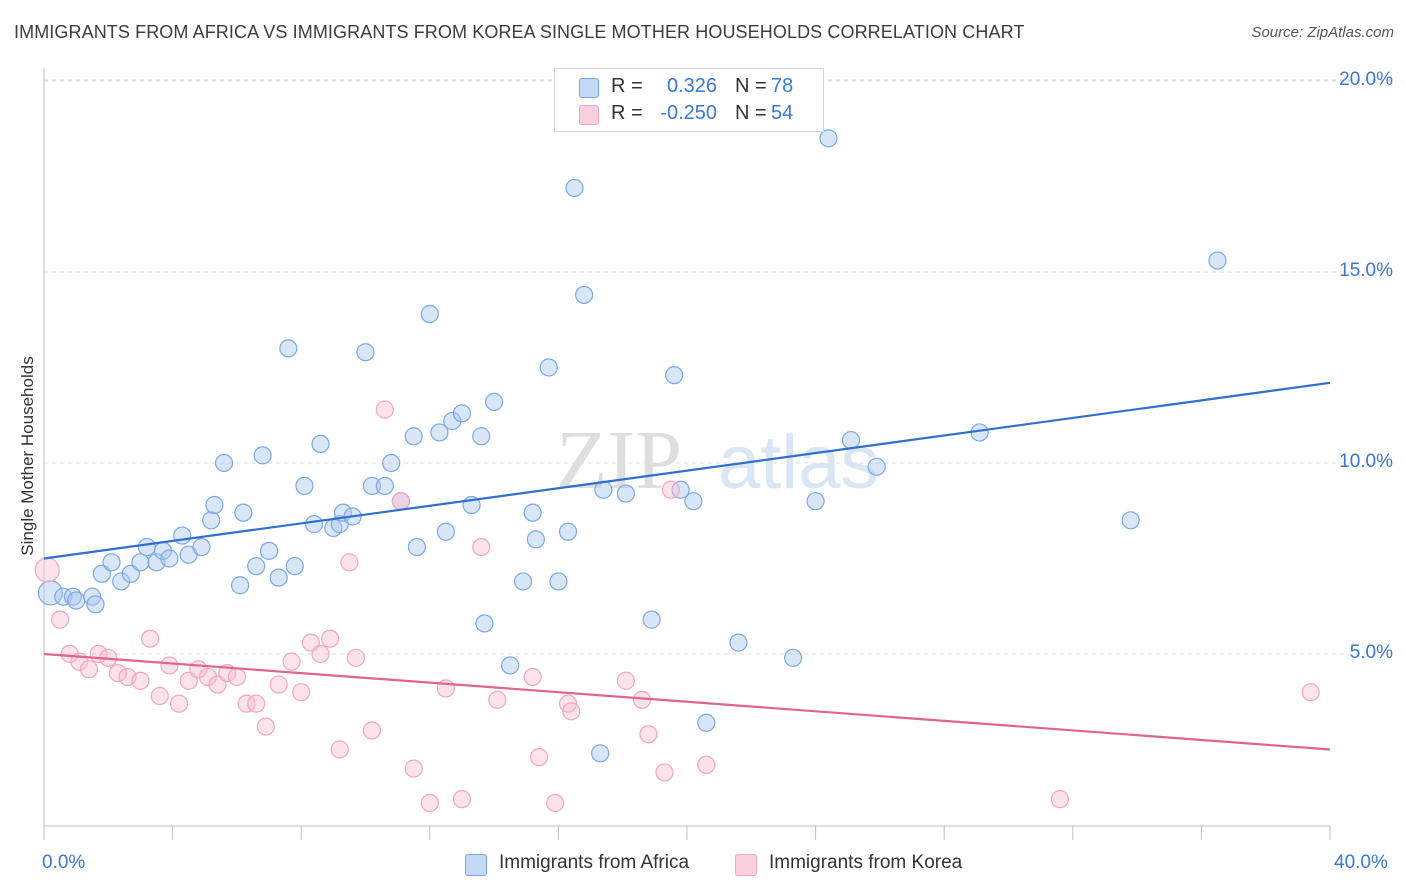 This screenshot has width=1406, height=892. I want to click on x-tick-label-min: 0.0%, so click(64, 862).